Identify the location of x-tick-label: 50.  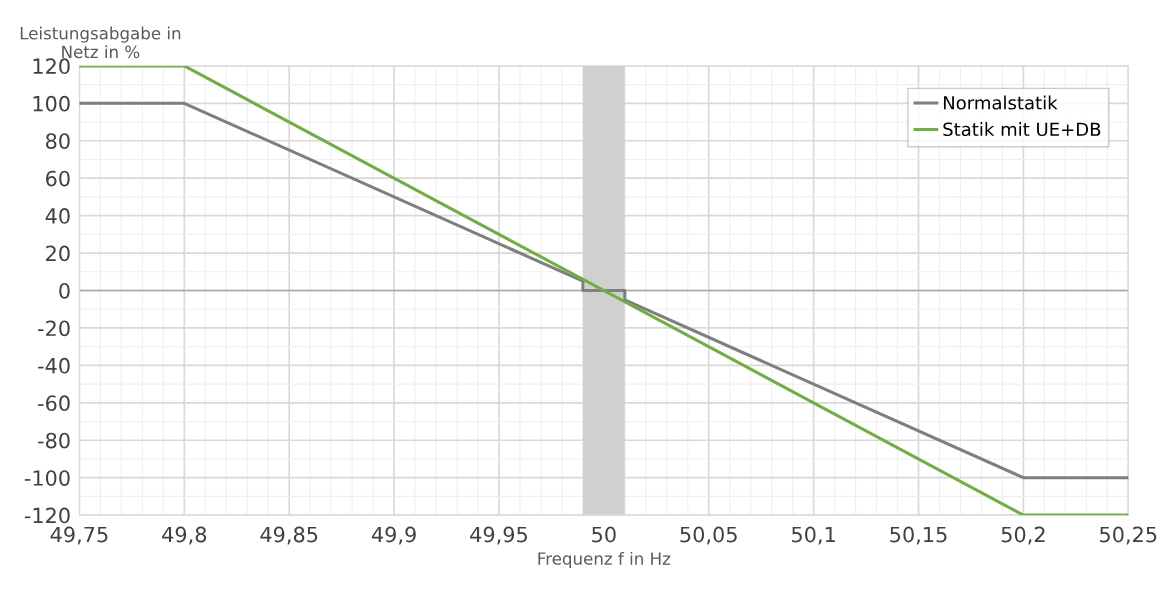
(604, 534).